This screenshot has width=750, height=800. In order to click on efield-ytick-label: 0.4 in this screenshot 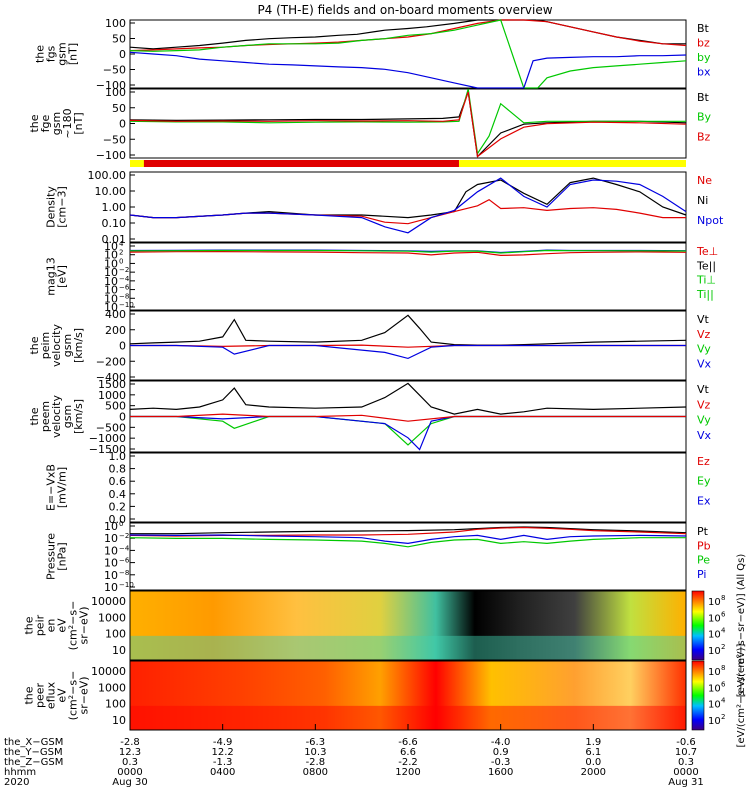, I will do `click(118, 494)`.